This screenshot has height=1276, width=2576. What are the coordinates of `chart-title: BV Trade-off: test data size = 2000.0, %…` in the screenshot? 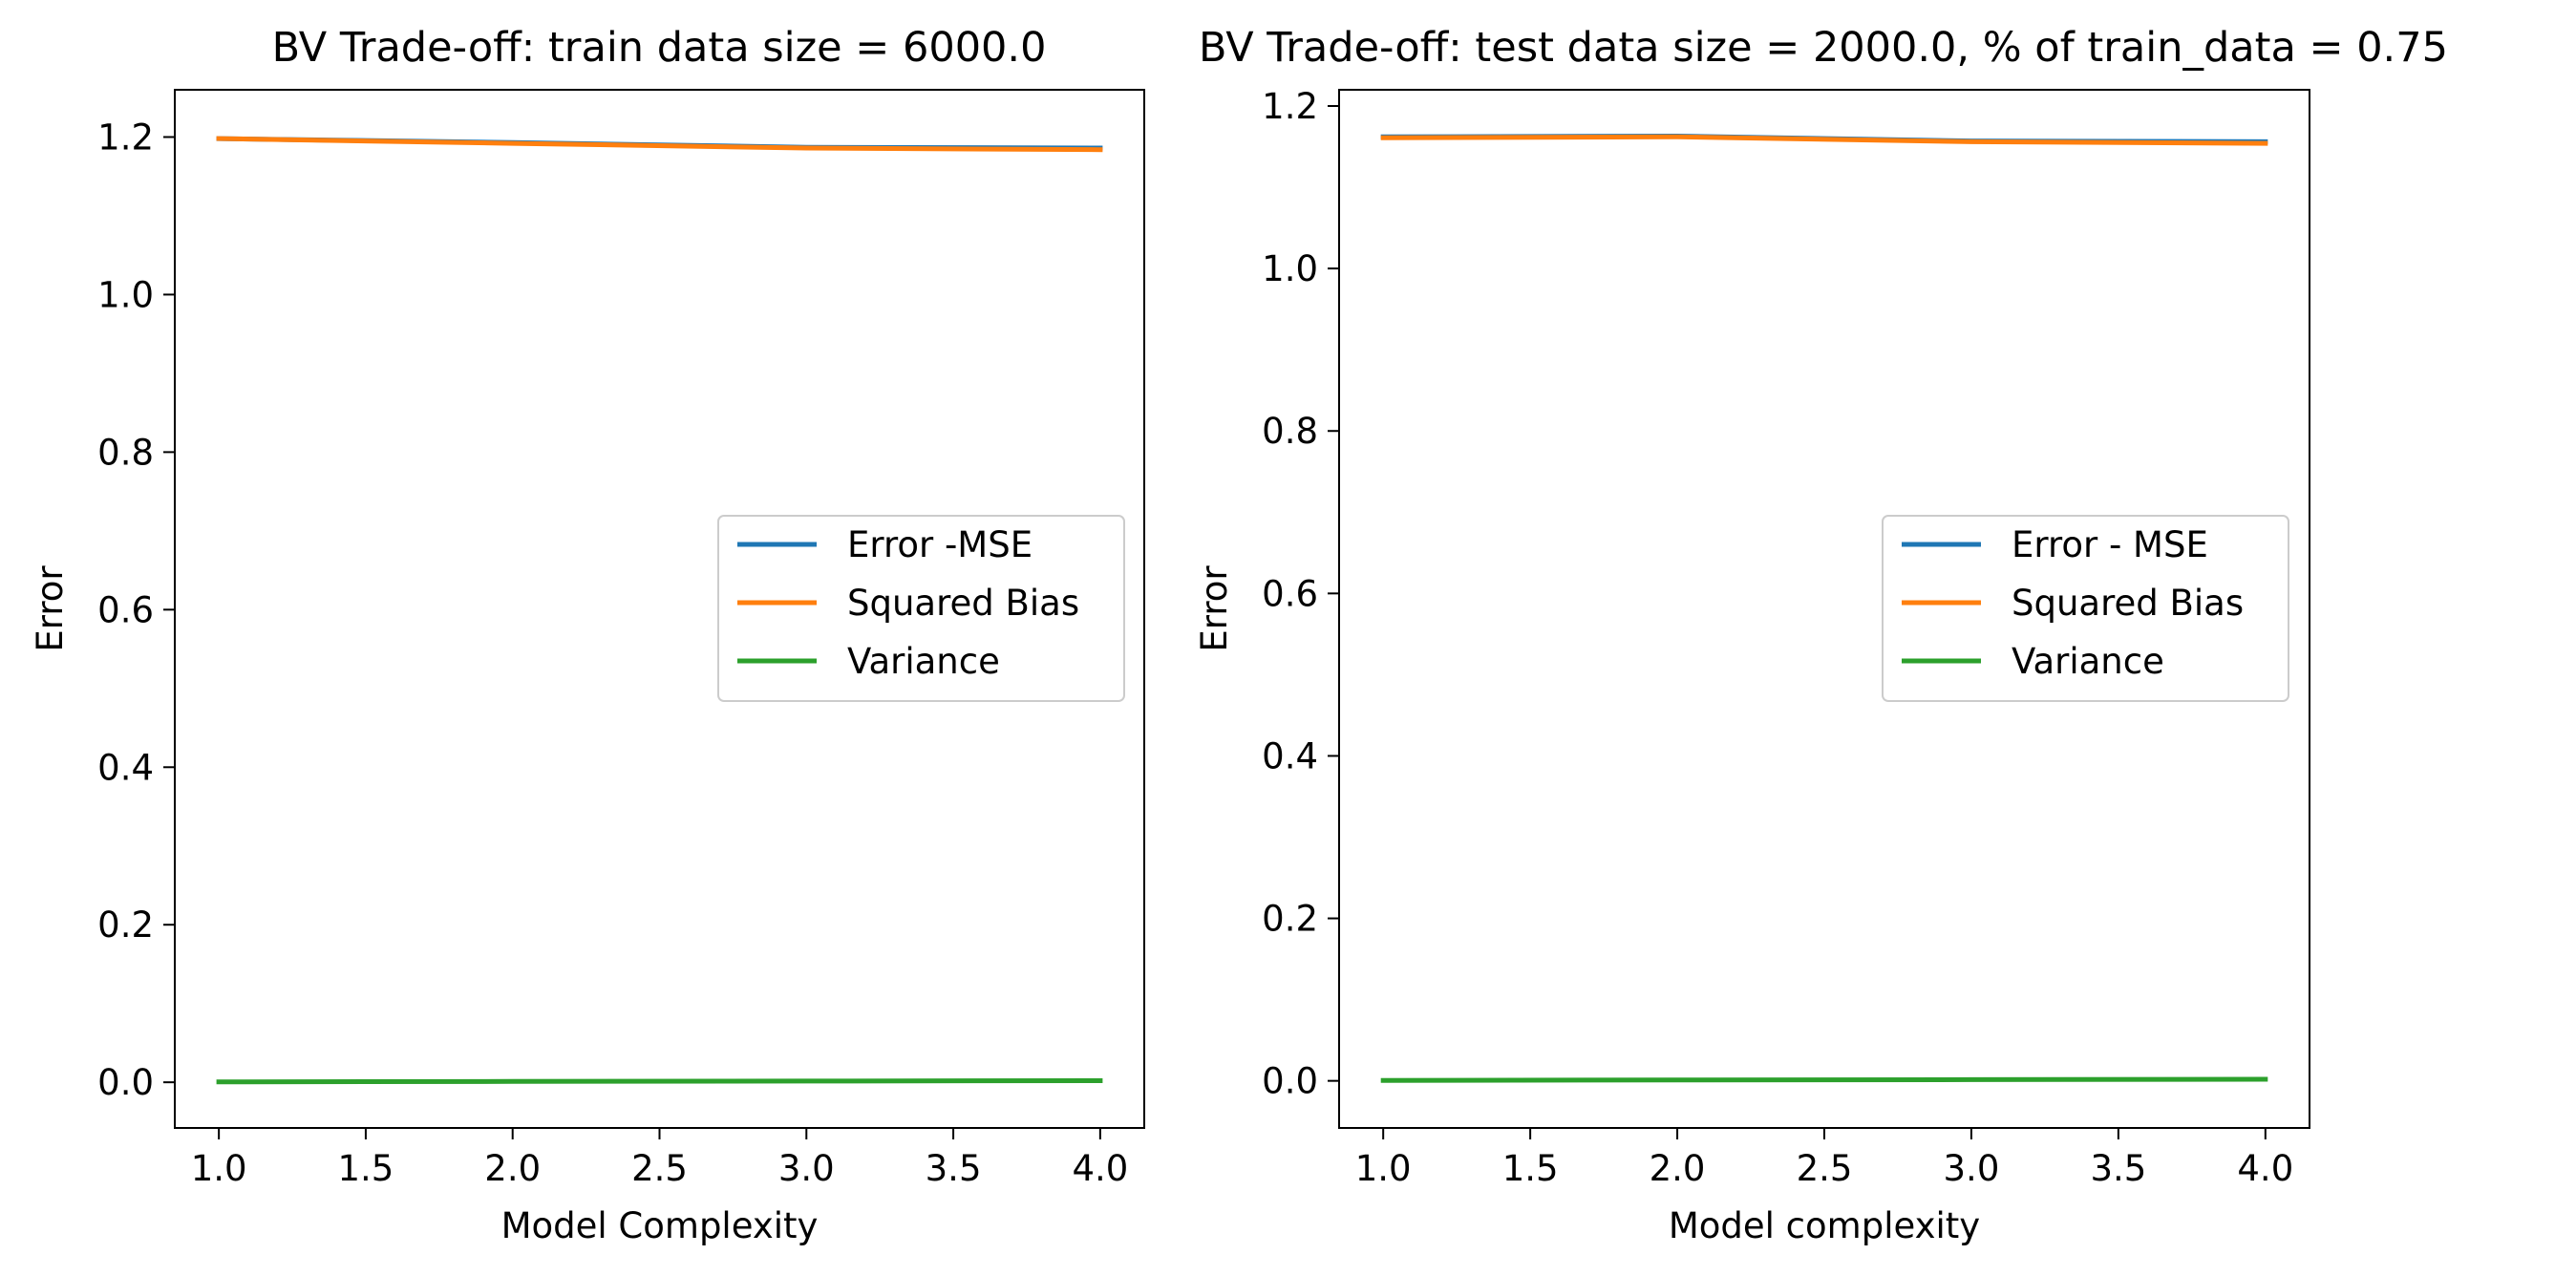 It's located at (1823, 48).